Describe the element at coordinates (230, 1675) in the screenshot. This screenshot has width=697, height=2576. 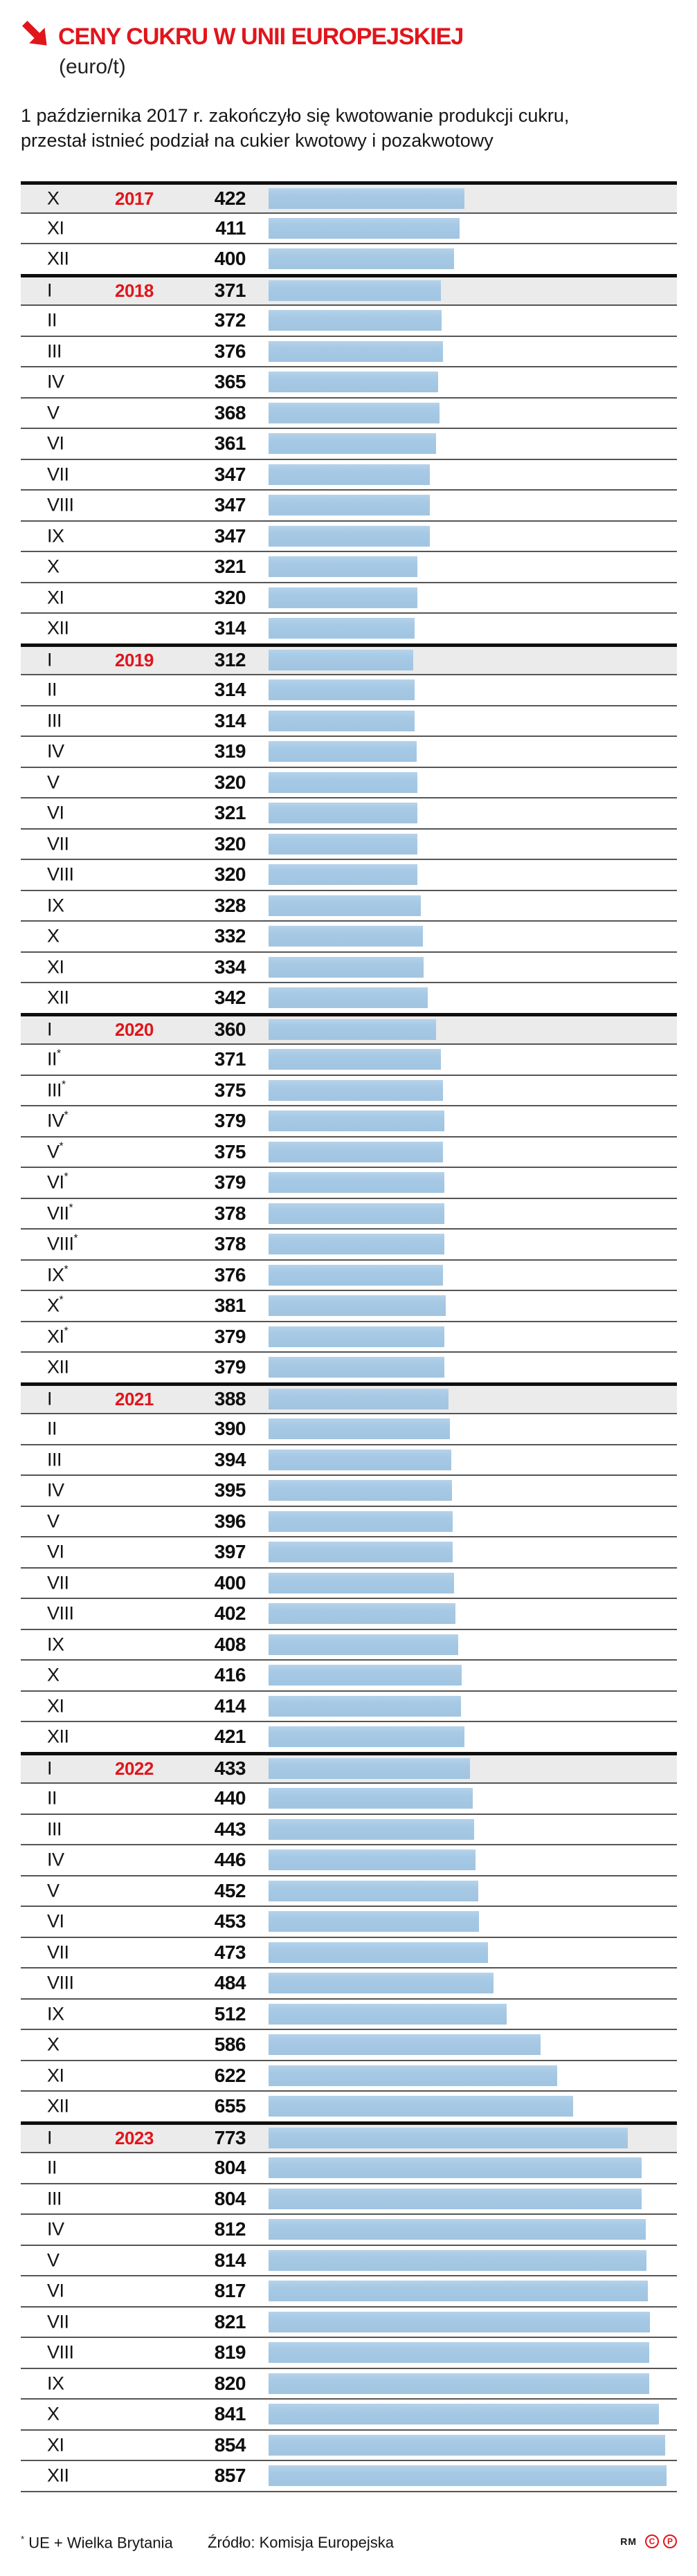
I see `price-value: 416` at that location.